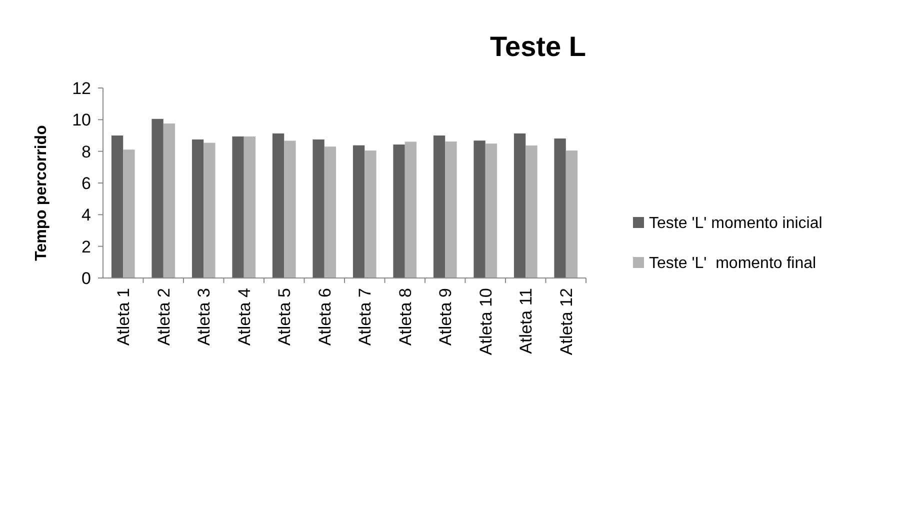 The width and height of the screenshot is (909, 520). What do you see at coordinates (735, 223) in the screenshot?
I see `legend-label: Teste 'L' momento inicial` at bounding box center [735, 223].